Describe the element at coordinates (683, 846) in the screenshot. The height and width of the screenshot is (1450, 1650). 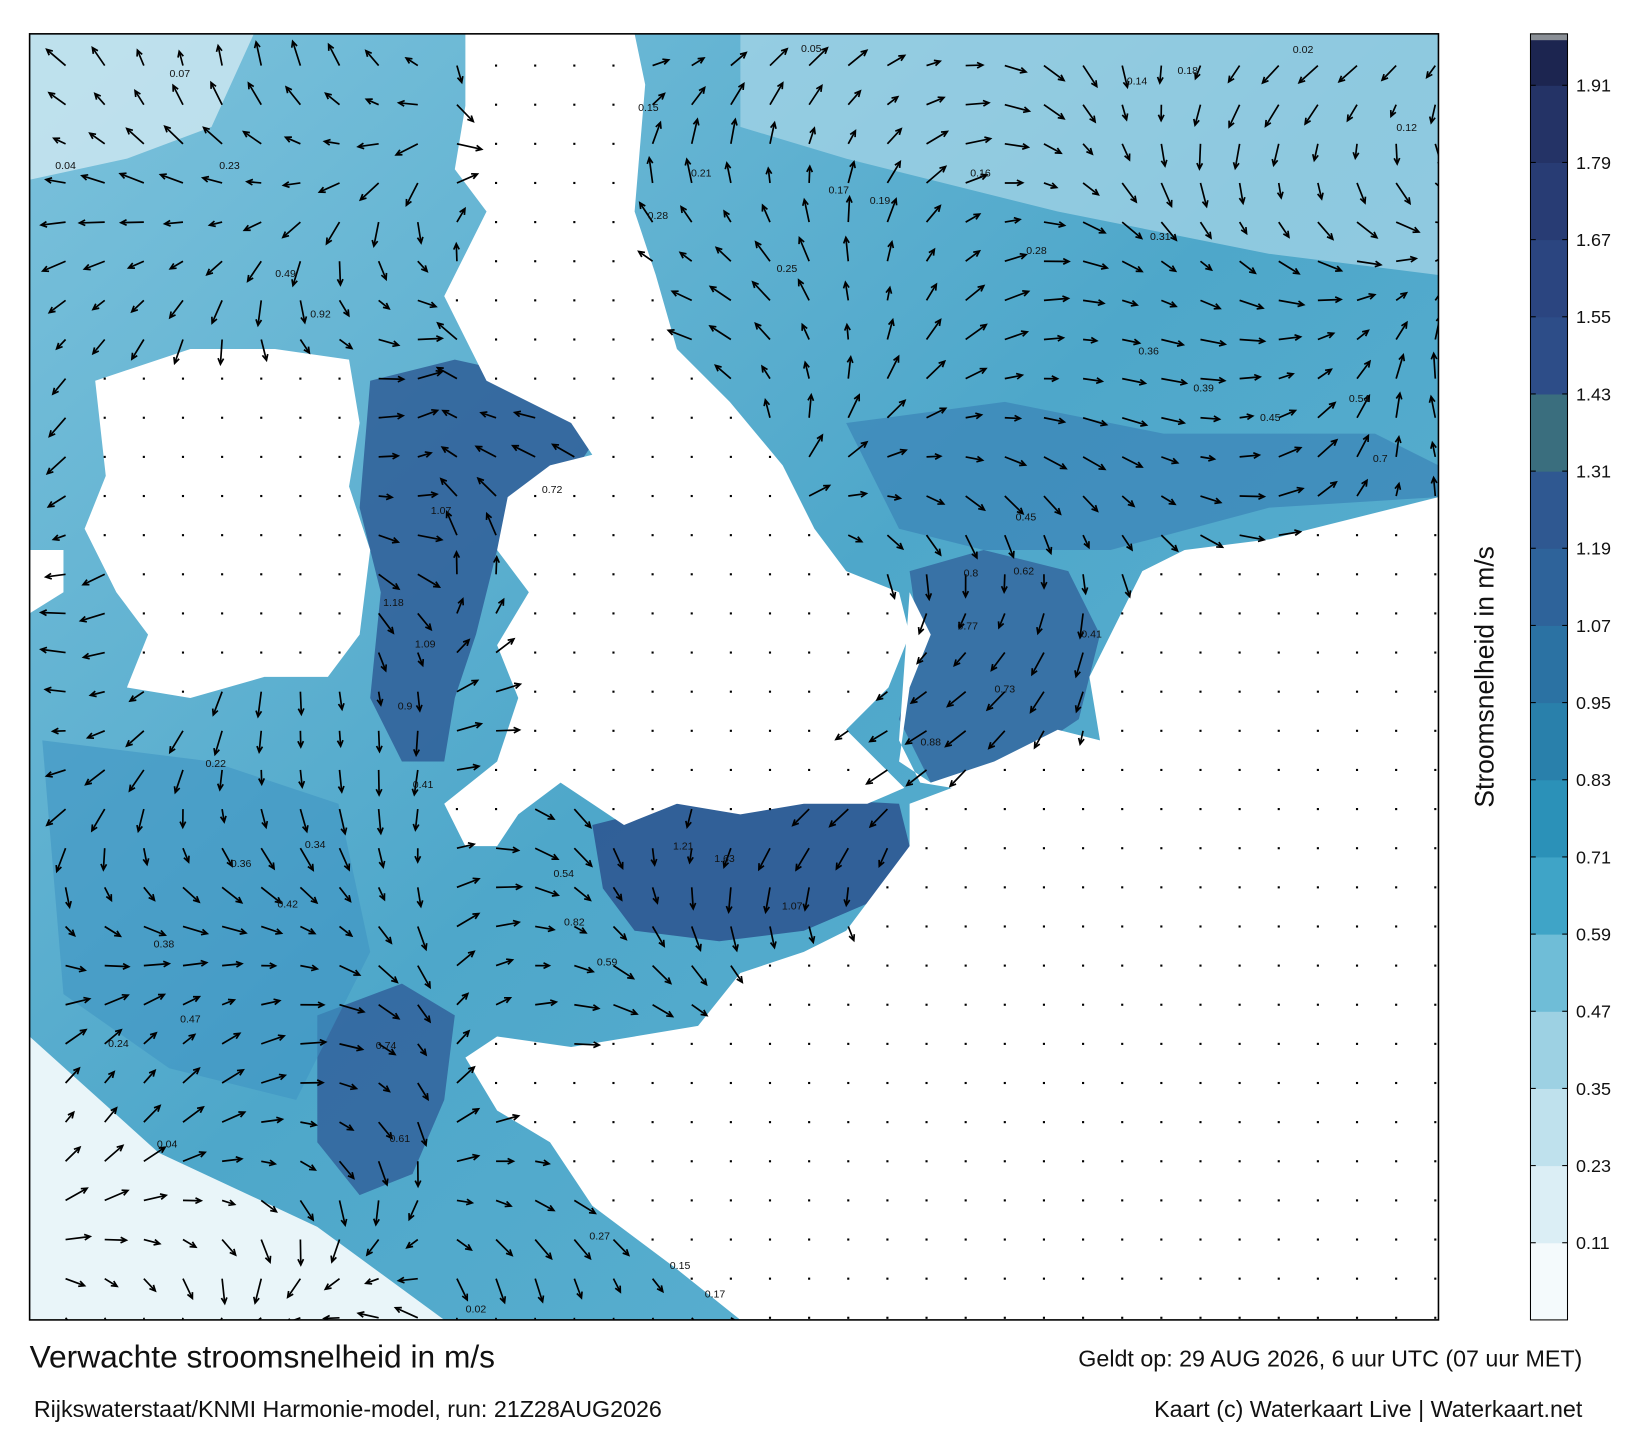
I see `speed-label: 1.21` at that location.